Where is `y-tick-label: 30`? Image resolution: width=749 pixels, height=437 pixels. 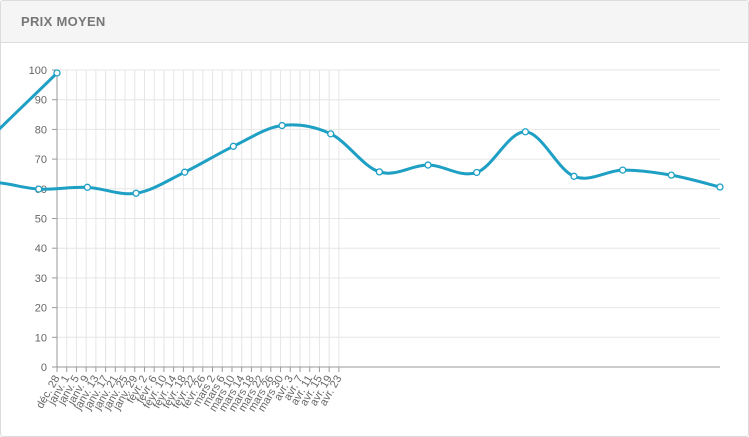 y-tick-label: 30 is located at coordinates (41, 279).